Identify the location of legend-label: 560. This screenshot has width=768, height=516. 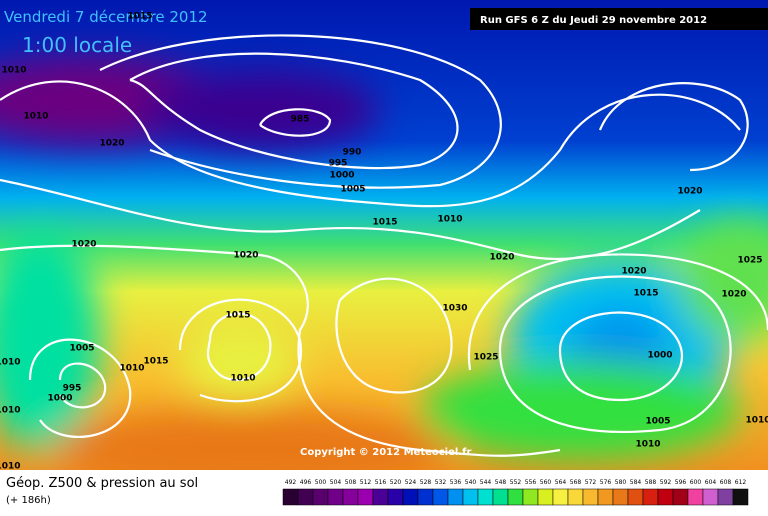
(546, 482).